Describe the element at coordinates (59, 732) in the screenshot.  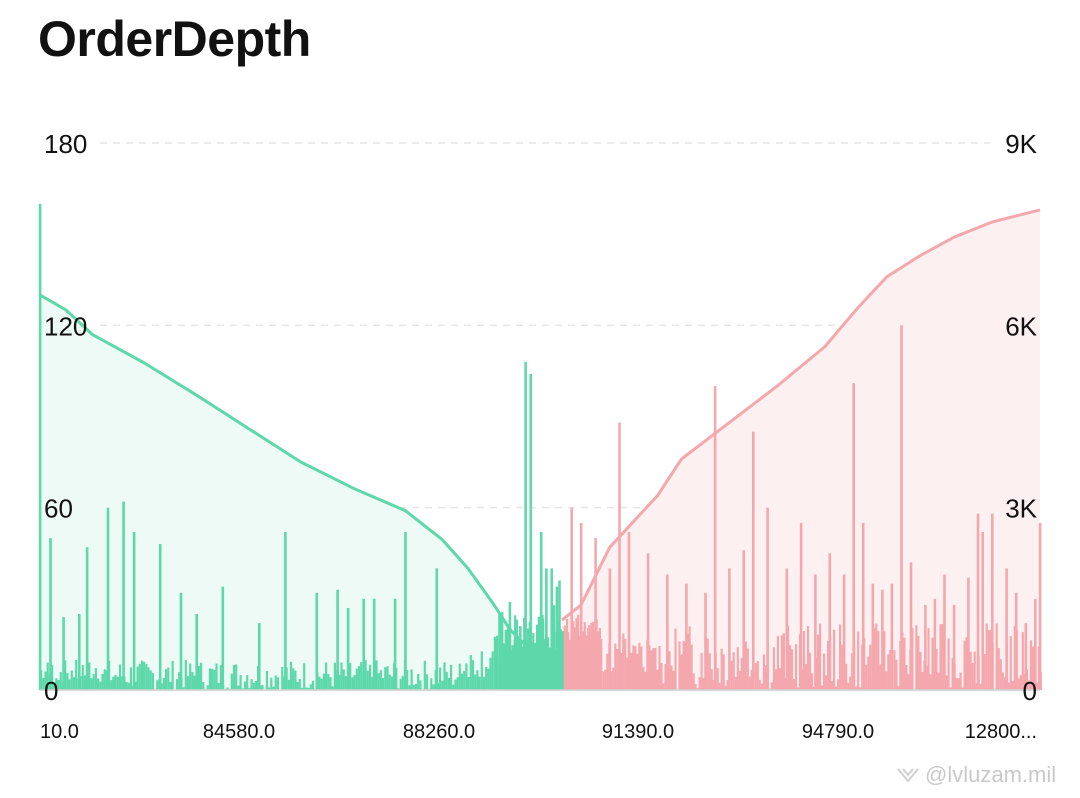
I see `x-axis-tick-label: 10.0` at that location.